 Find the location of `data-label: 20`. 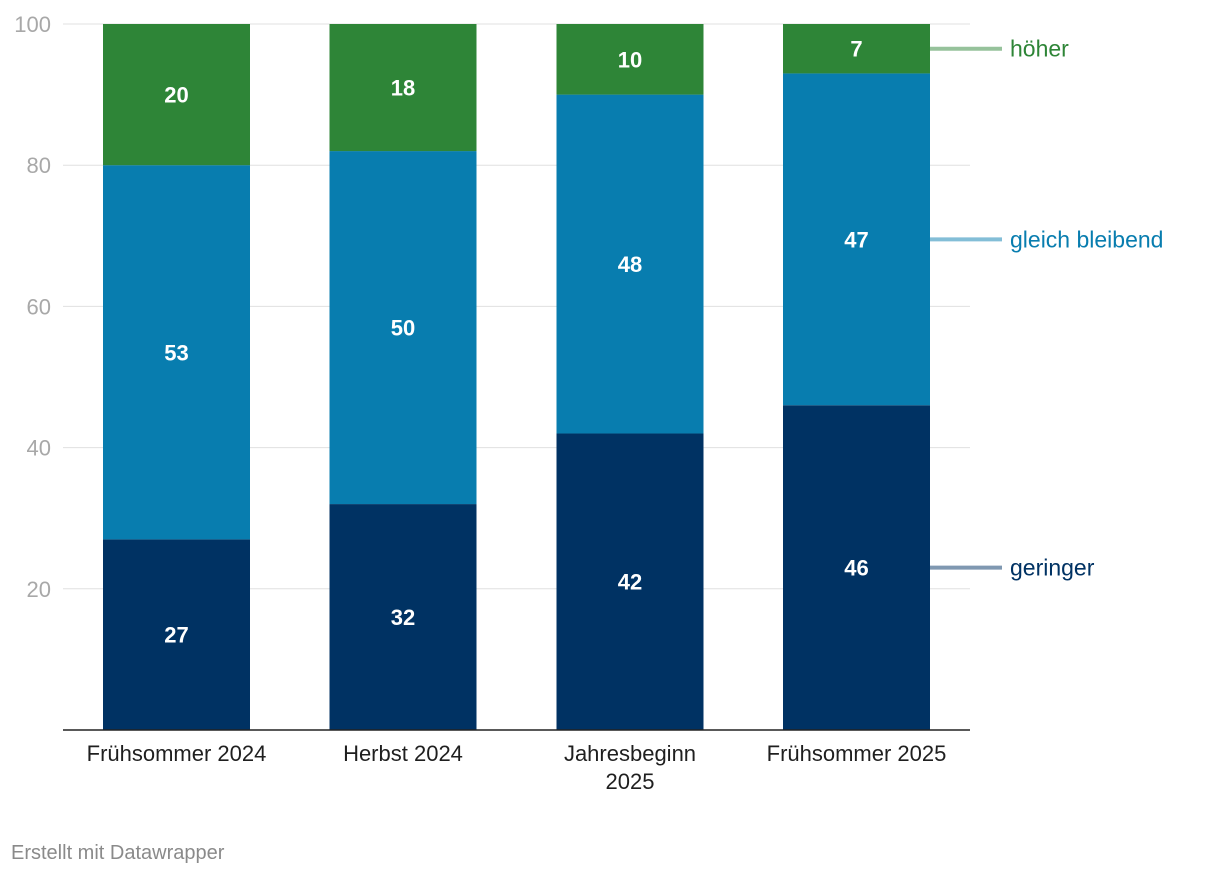

data-label: 20 is located at coordinates (176, 95).